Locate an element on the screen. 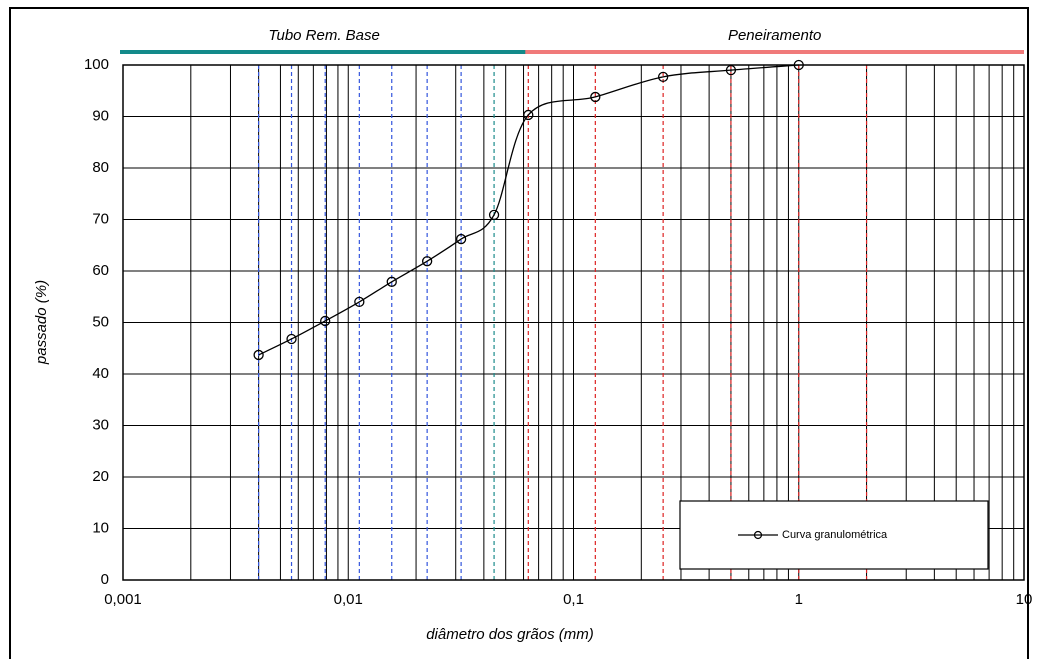  y-tick-label: 90 is located at coordinates (100, 115).